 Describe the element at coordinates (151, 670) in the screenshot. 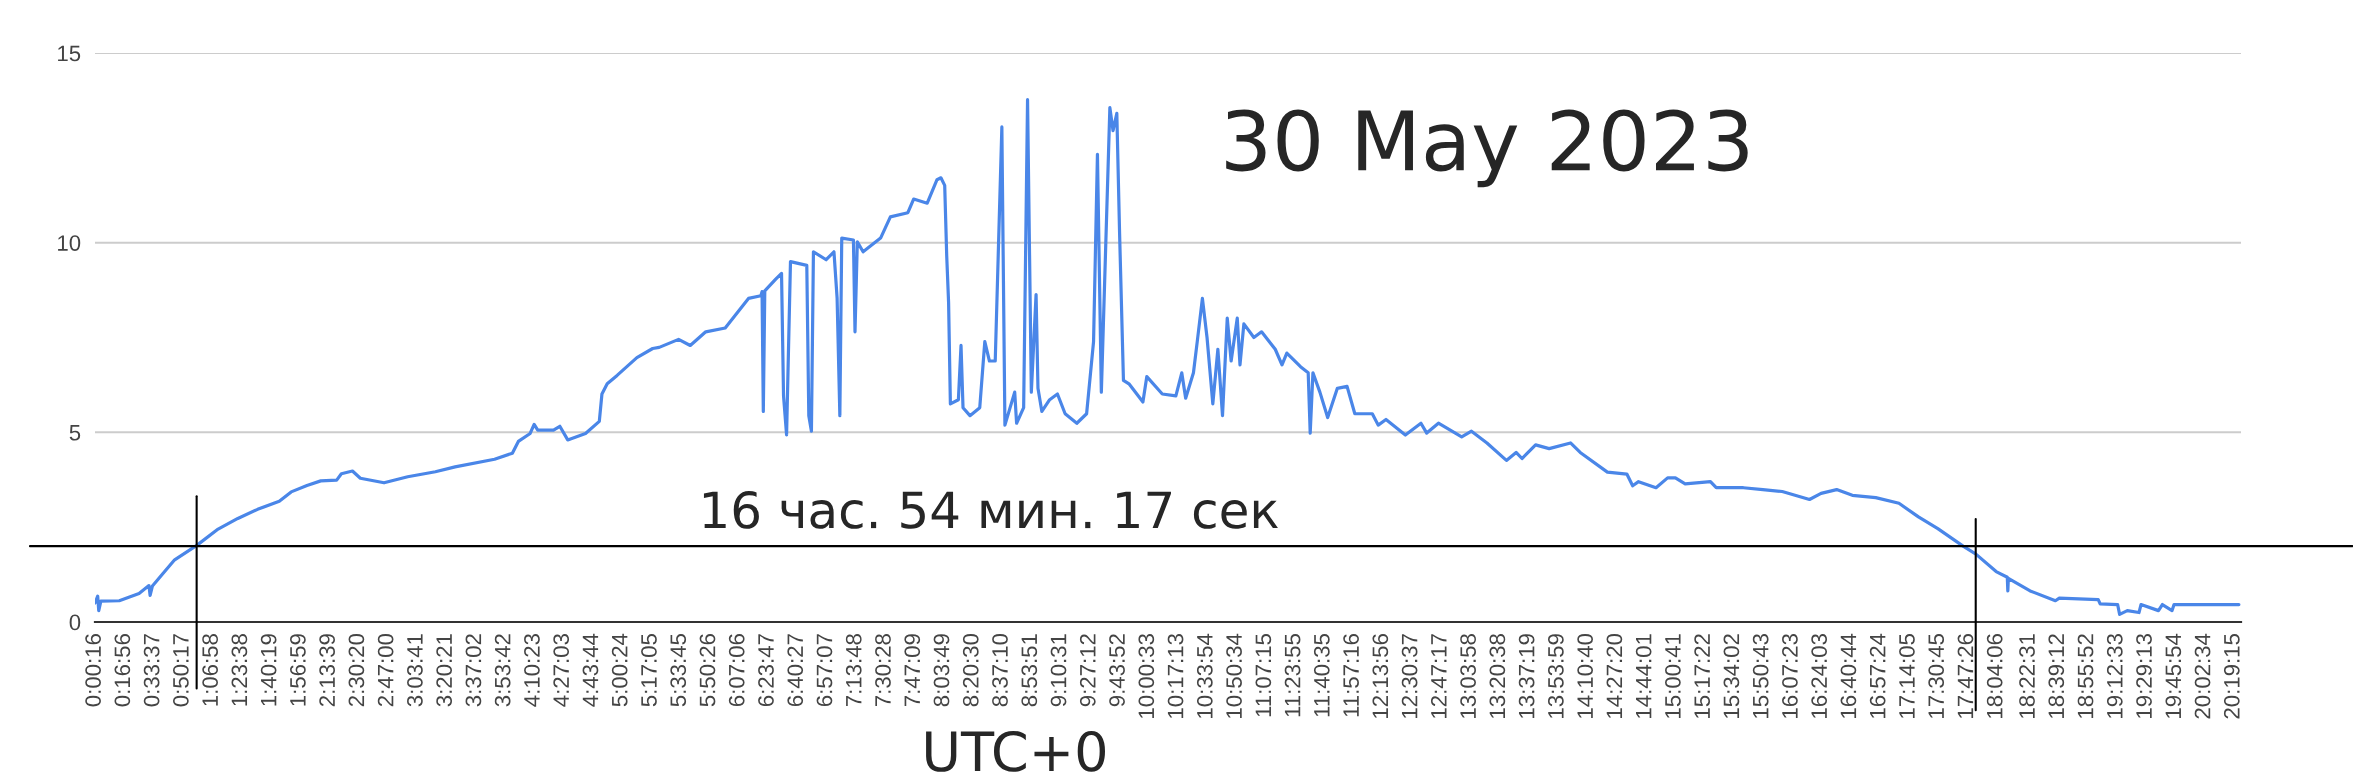

I see `x-tick-label: 0:33:37` at that location.